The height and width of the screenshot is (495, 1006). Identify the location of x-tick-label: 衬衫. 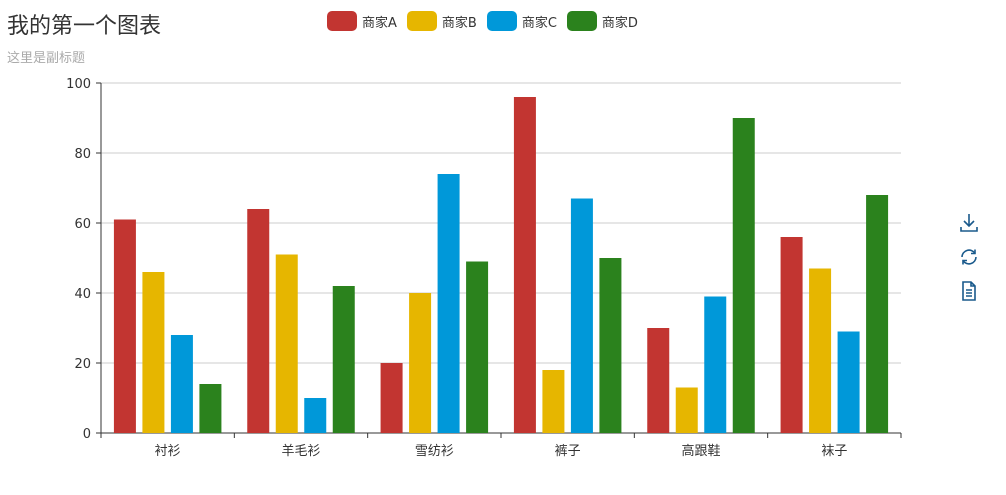
(168, 451).